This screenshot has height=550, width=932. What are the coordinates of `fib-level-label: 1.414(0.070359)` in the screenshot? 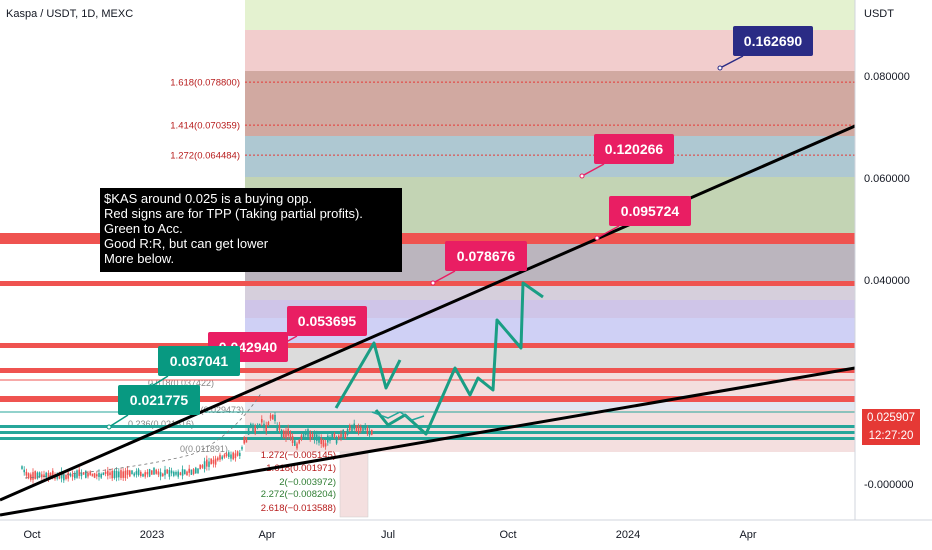 It's located at (205, 126).